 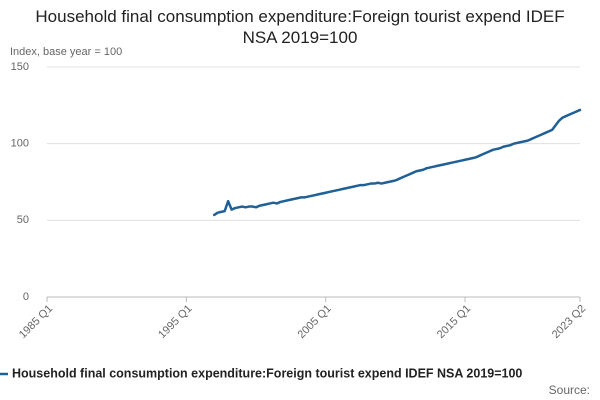 What do you see at coordinates (66, 52) in the screenshot?
I see `y-axis-label: Index, base year = 100` at bounding box center [66, 52].